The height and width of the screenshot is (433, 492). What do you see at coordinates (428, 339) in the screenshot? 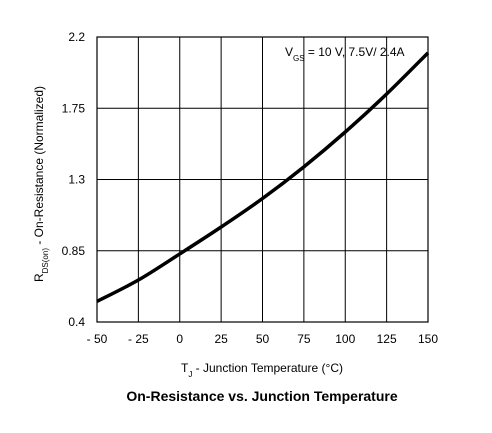
I see `x-tick-label: 150` at bounding box center [428, 339].